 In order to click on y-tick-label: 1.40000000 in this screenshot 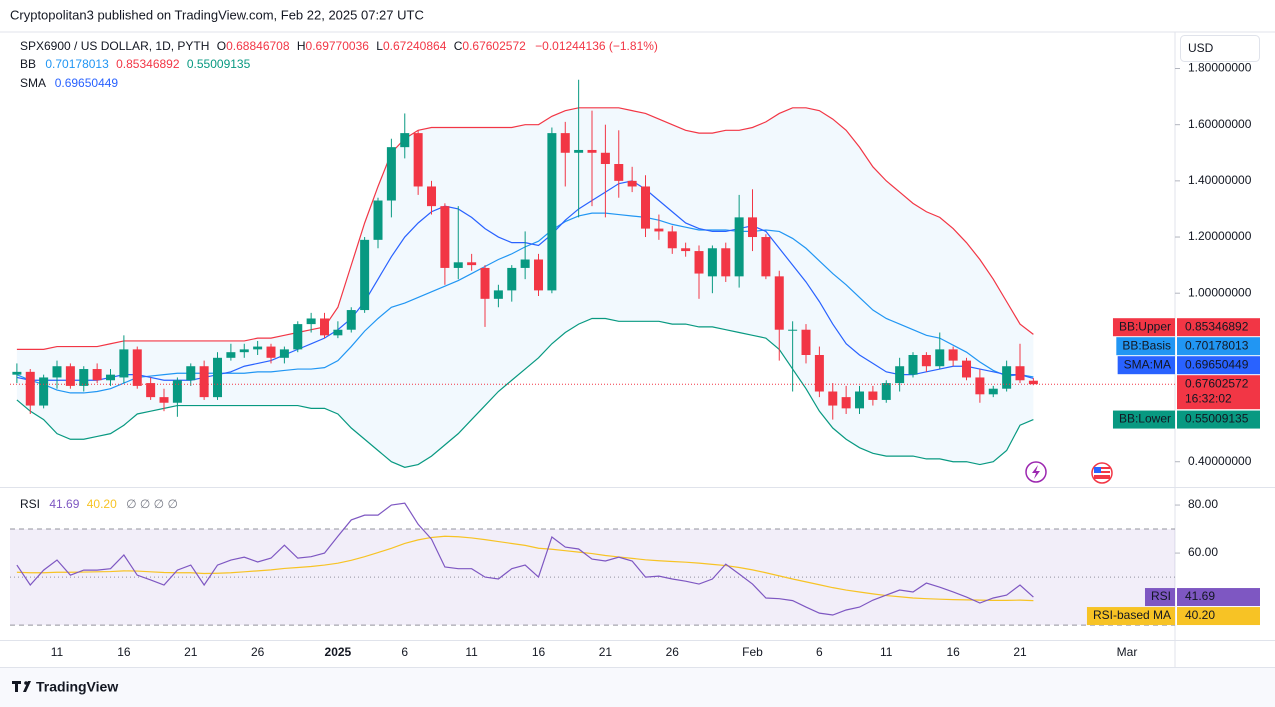, I will do `click(1220, 180)`.